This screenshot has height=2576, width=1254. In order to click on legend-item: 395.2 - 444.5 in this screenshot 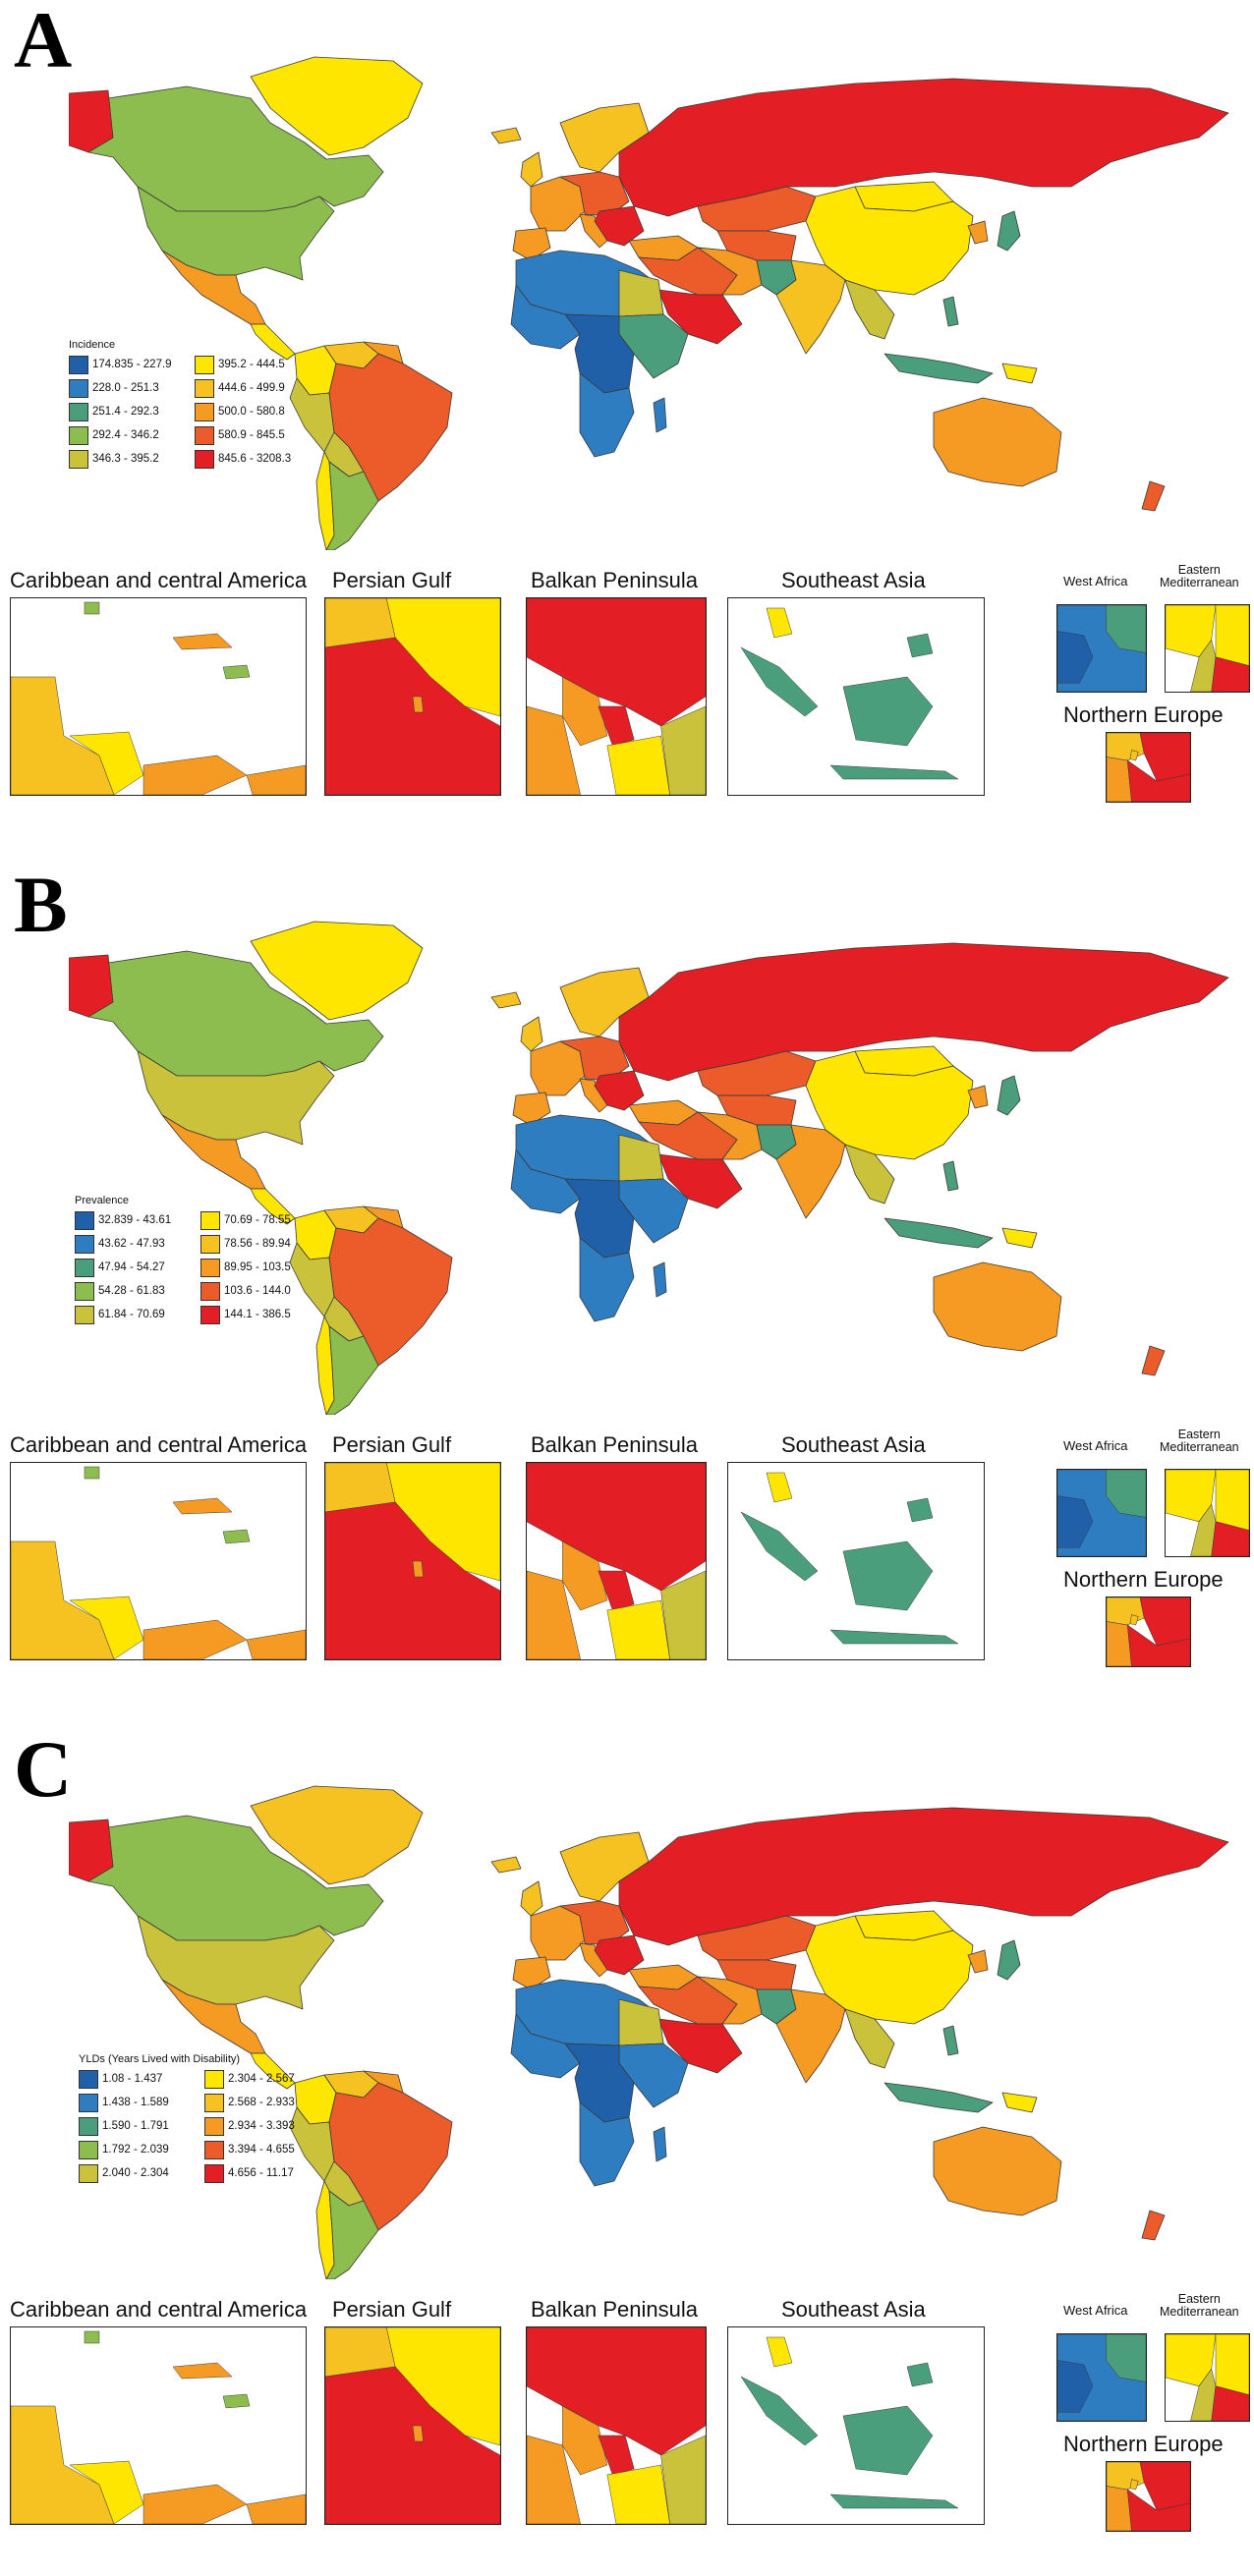, I will do `click(257, 364)`.